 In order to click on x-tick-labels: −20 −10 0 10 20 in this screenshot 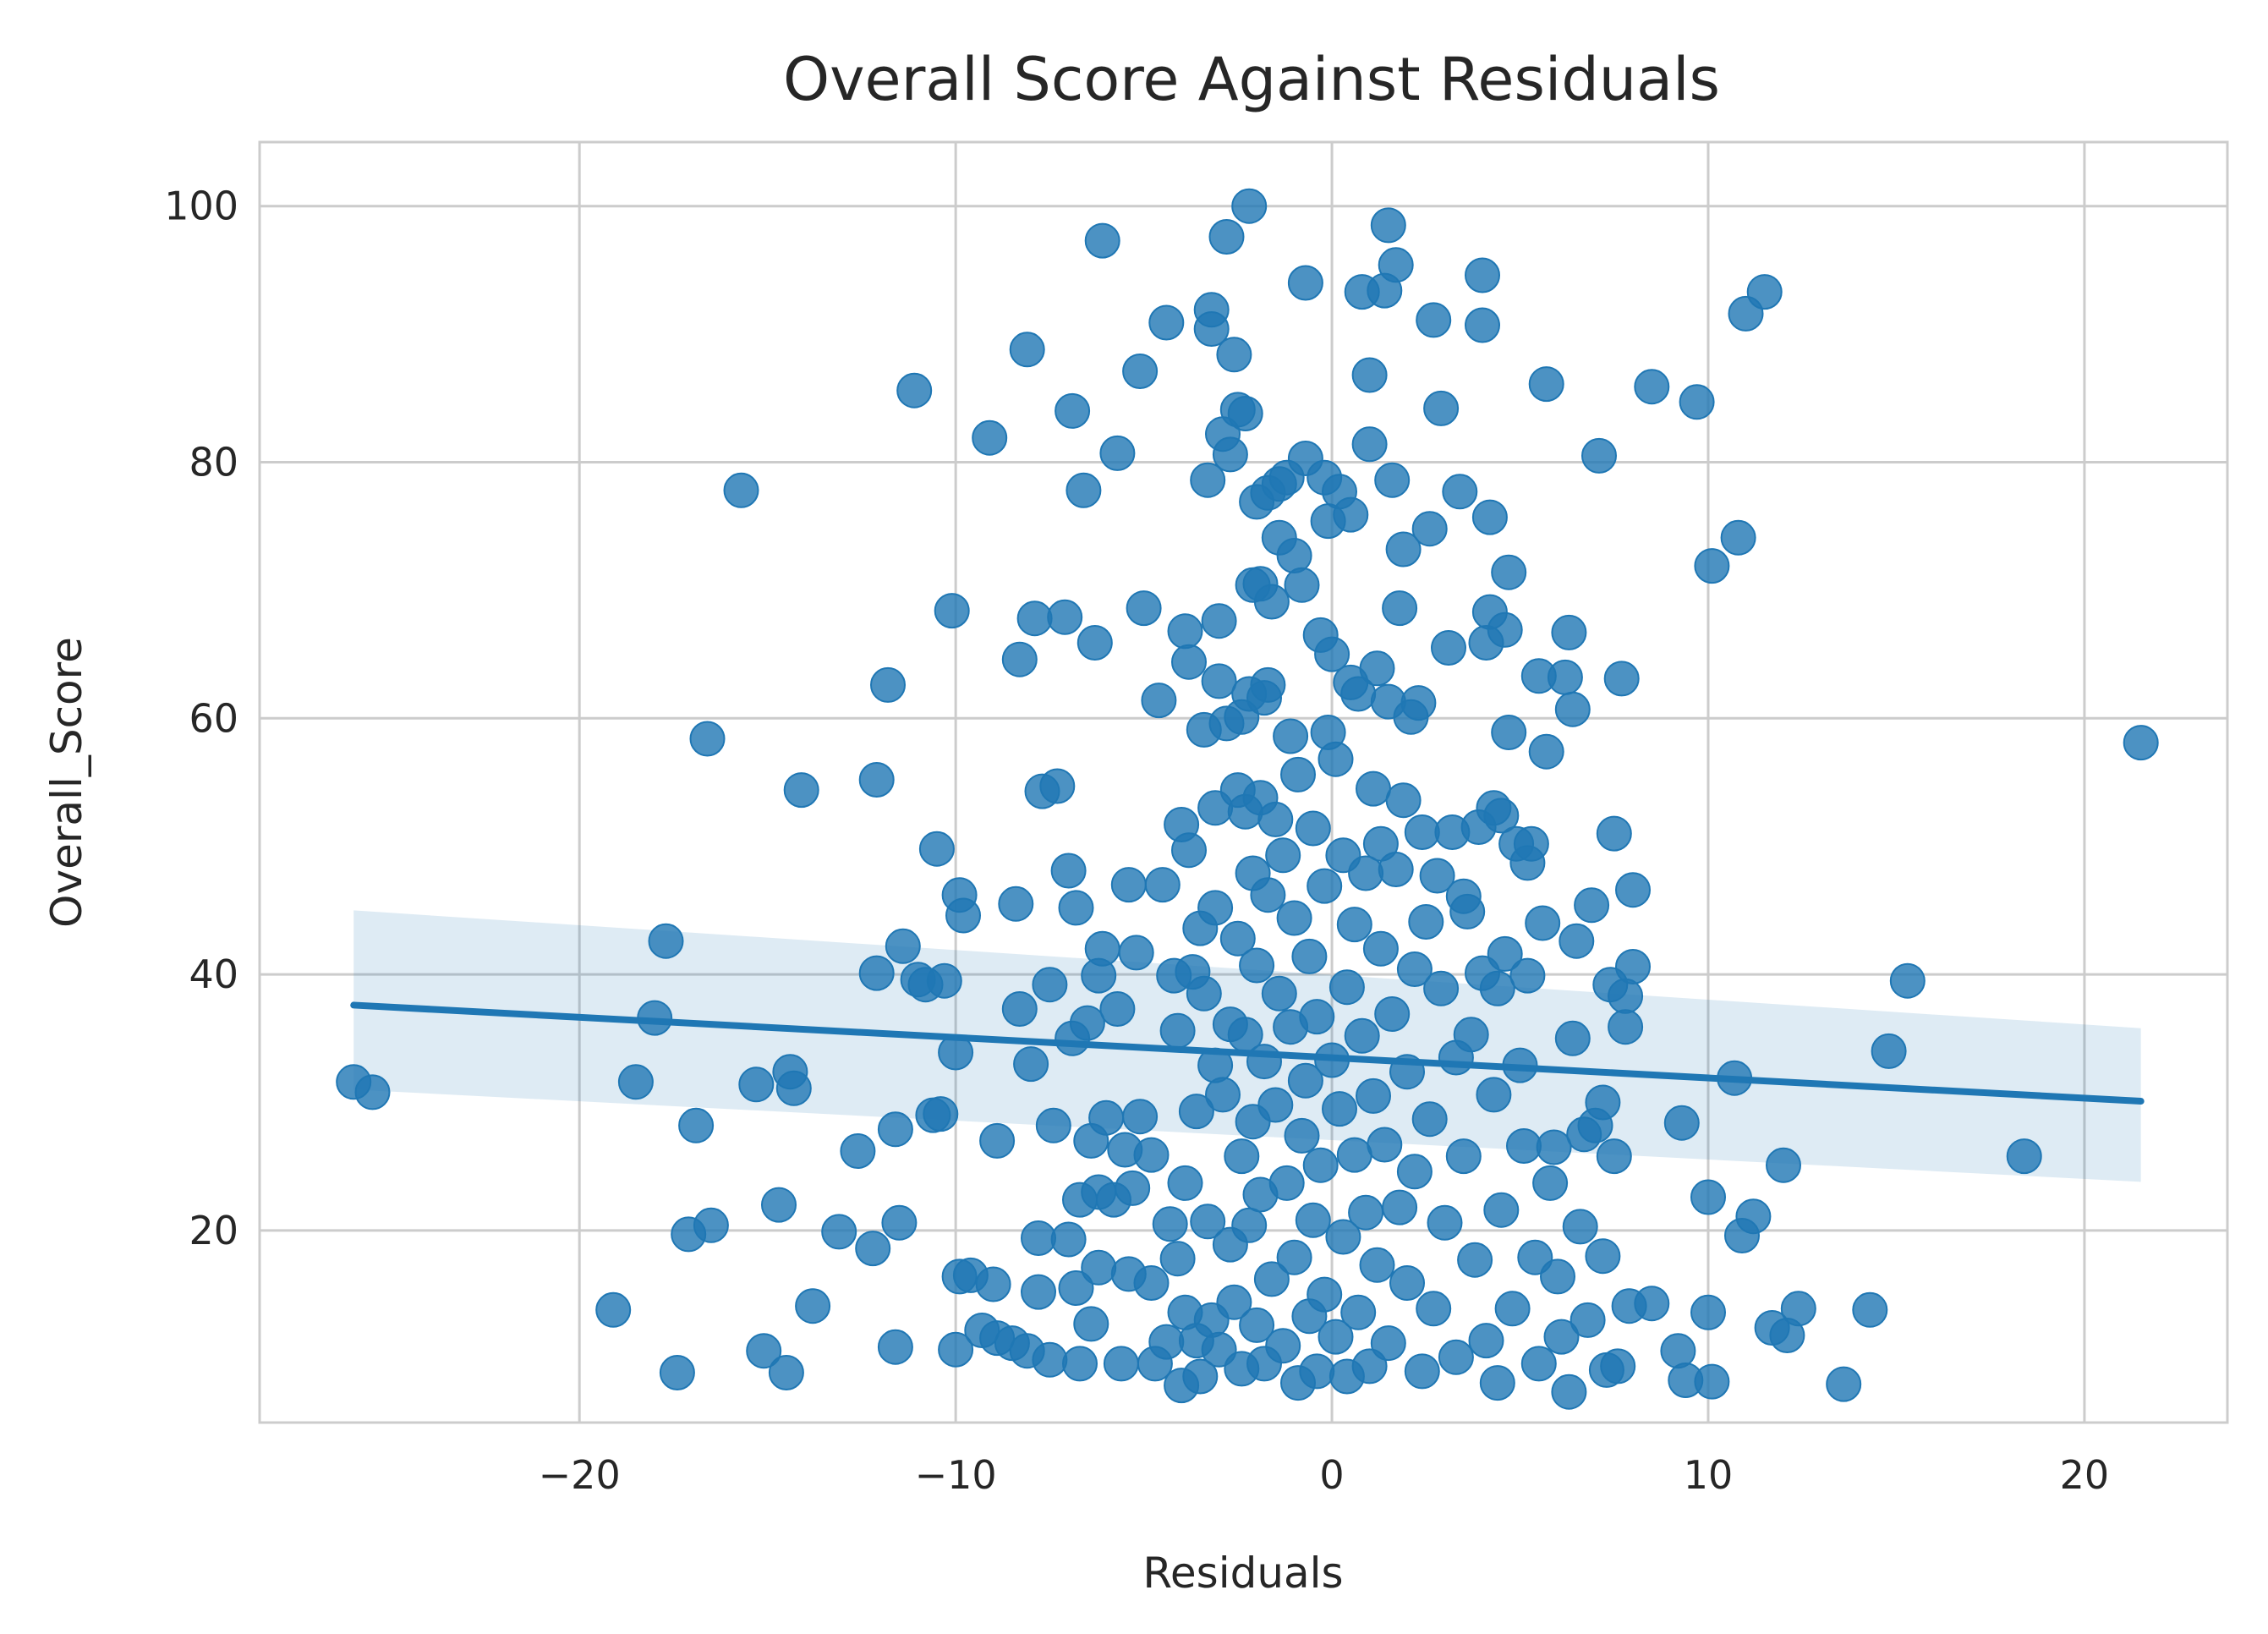, I will do `click(1324, 1475)`.